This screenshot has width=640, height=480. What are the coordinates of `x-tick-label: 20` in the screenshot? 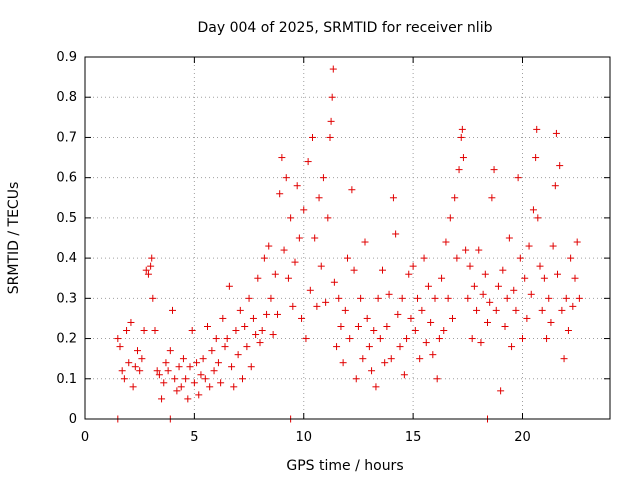 It's located at (522, 437).